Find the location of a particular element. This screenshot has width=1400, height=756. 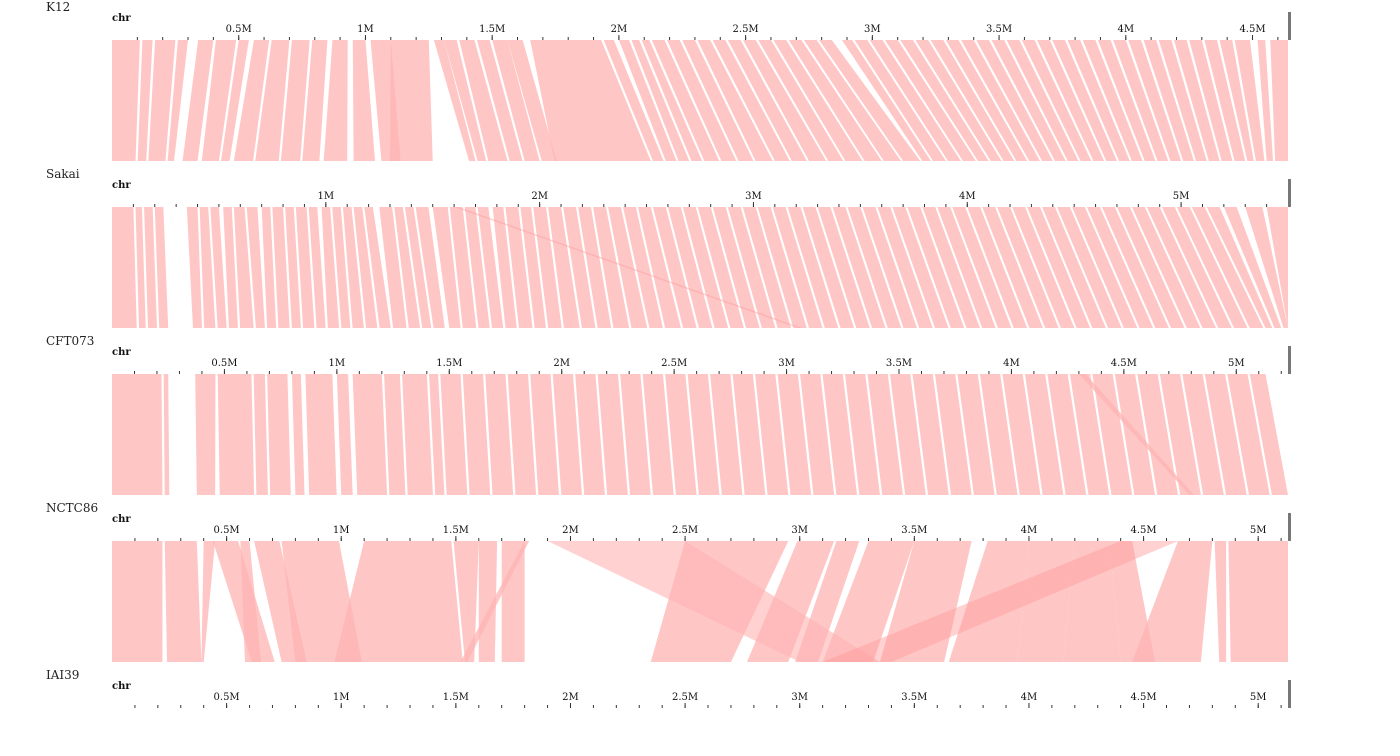

tick-label: 1.5M is located at coordinates (492, 29).